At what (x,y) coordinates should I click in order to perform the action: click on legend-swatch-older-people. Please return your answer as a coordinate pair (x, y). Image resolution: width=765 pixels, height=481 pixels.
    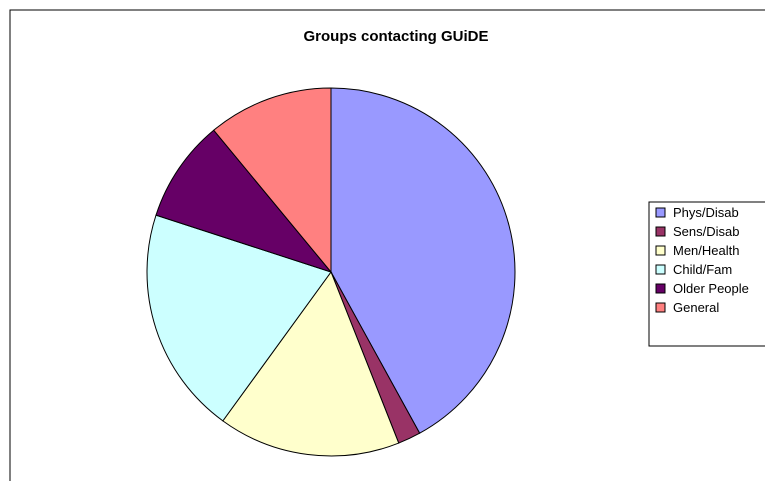
    Looking at the image, I should click on (660, 288).